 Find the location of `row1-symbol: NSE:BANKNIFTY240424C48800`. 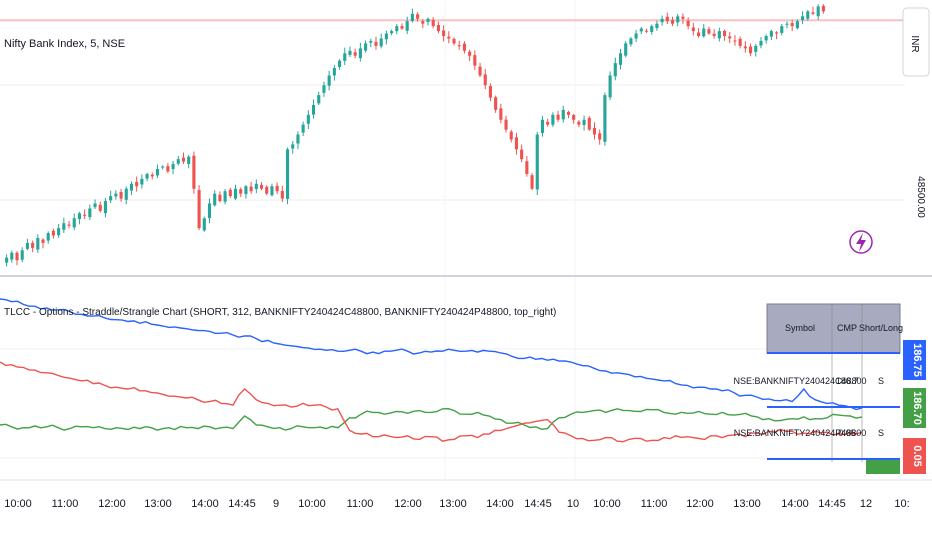

row1-symbol: NSE:BANKNIFTY240424C48800 is located at coordinates (799, 381).